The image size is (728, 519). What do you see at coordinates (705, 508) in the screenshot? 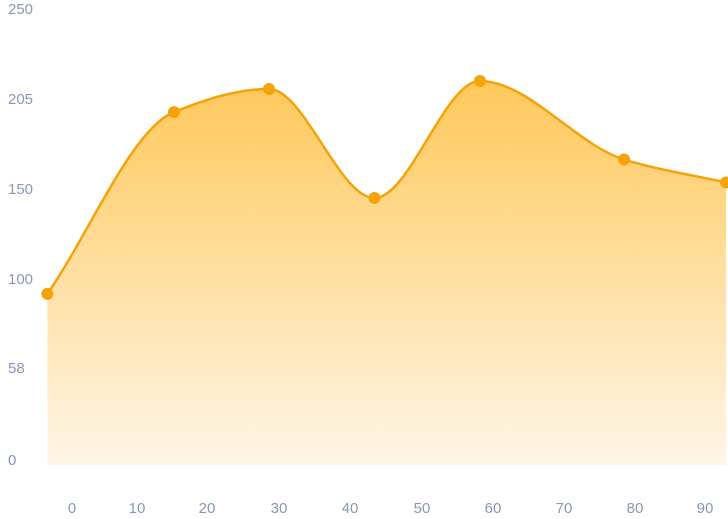
I see `x-tick-label: 90` at bounding box center [705, 508].